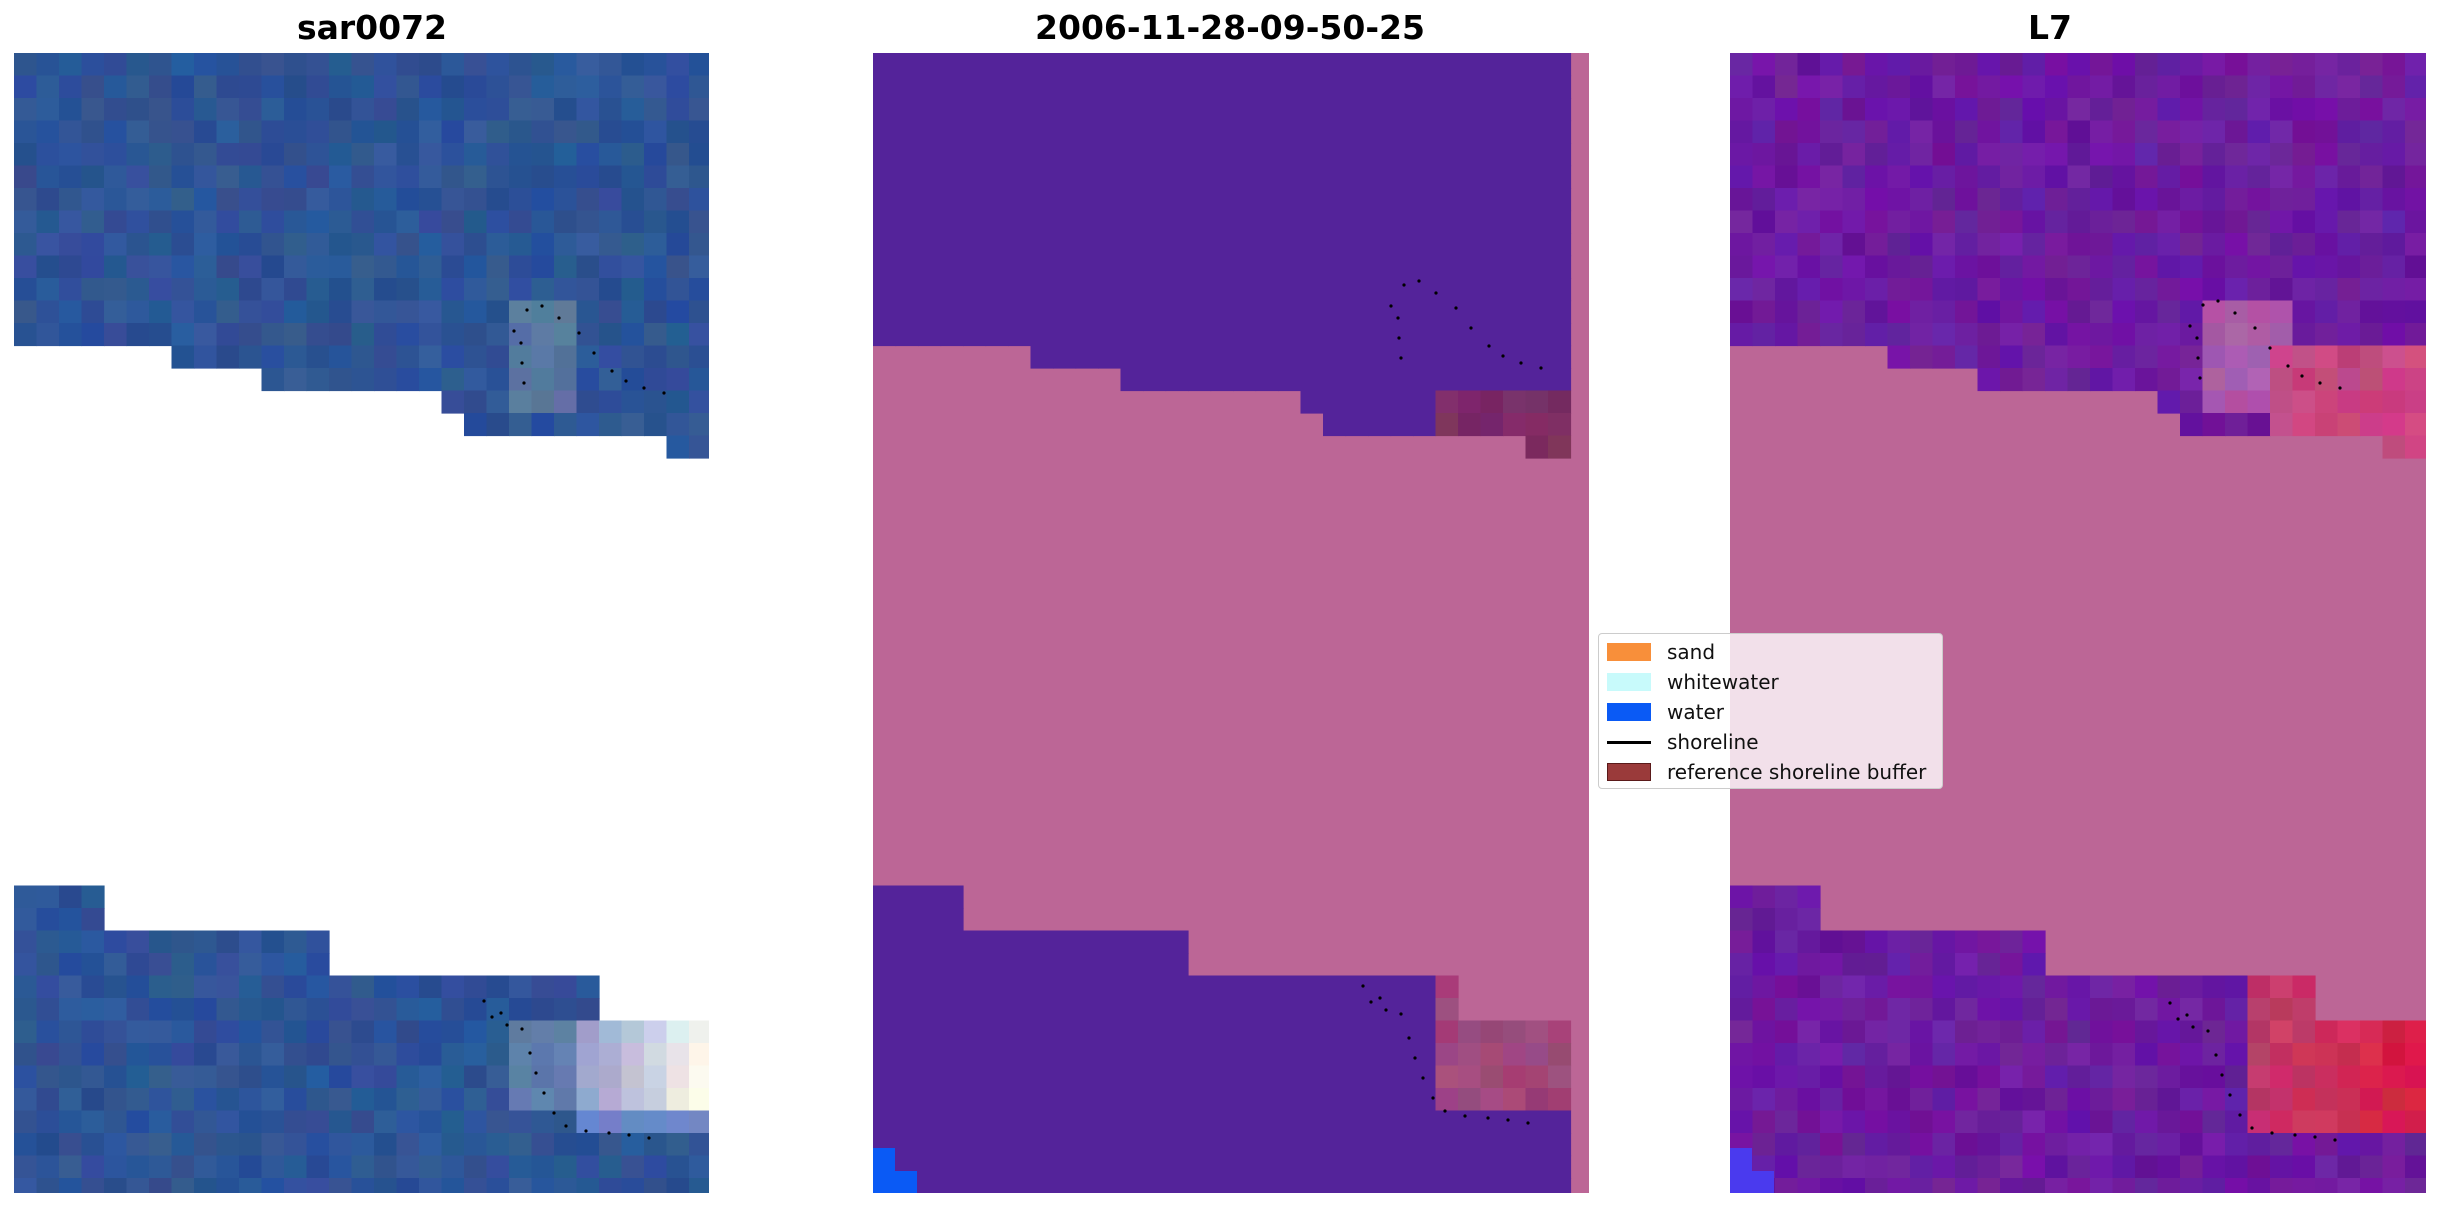  I want to click on water-swatch, so click(1629, 712).